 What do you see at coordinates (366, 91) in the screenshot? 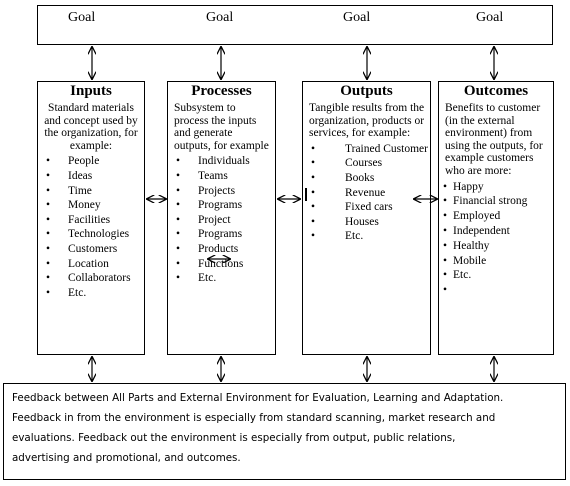
I see `outputs-title: Outputs` at bounding box center [366, 91].